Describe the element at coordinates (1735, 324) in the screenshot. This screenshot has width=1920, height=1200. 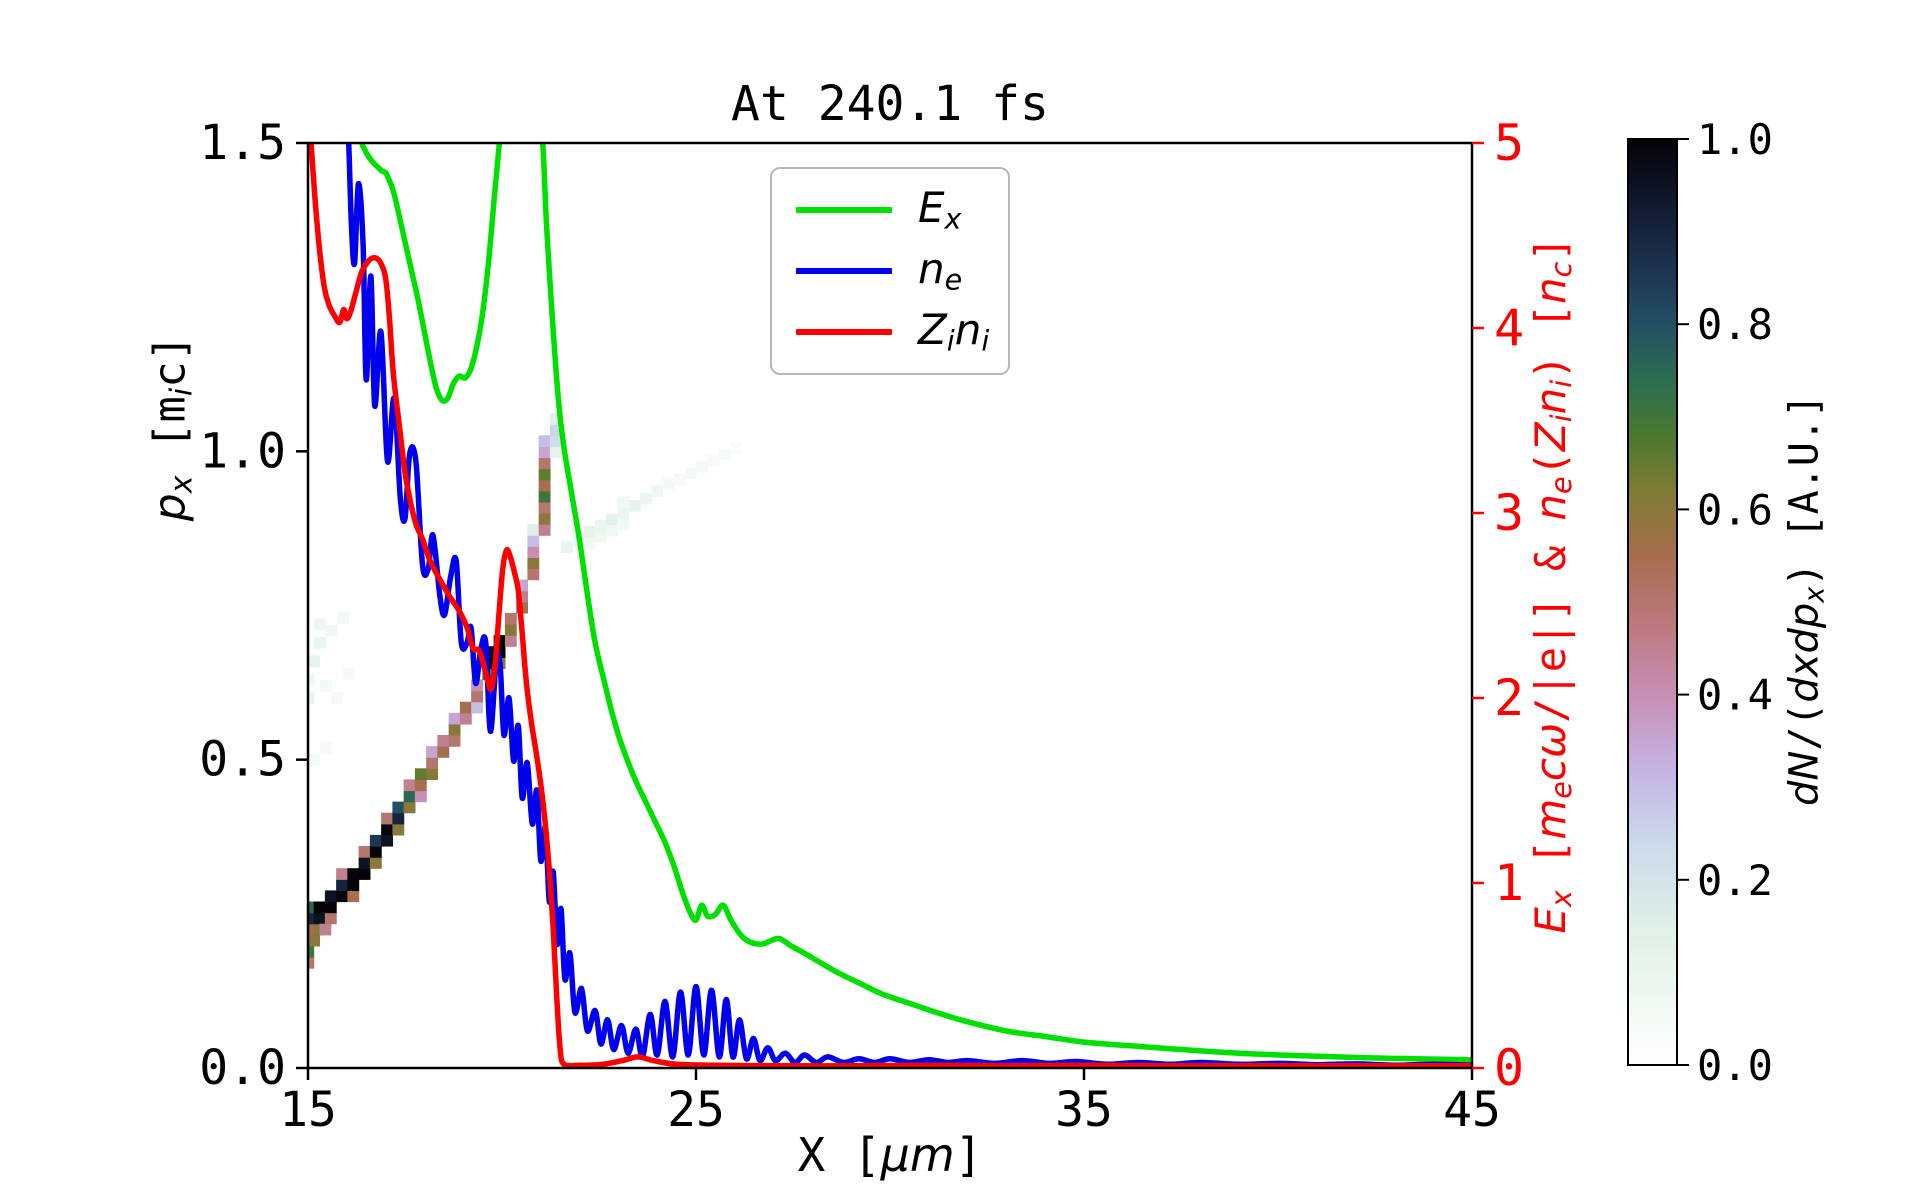
I see `colorbar-tick-label: 0.8` at that location.